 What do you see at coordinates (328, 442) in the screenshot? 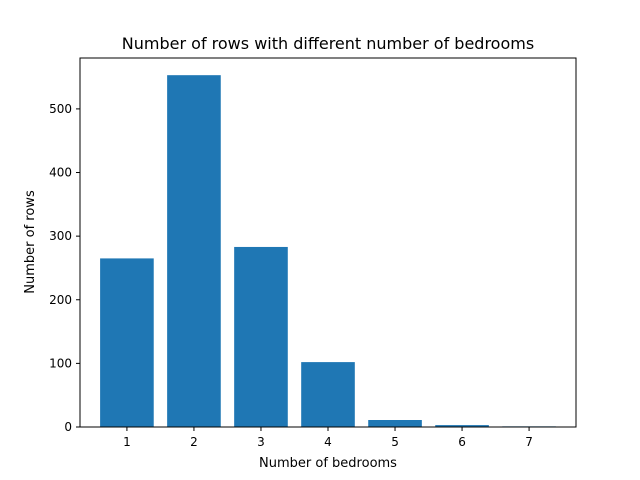
I see `x-tick-label: 4` at bounding box center [328, 442].